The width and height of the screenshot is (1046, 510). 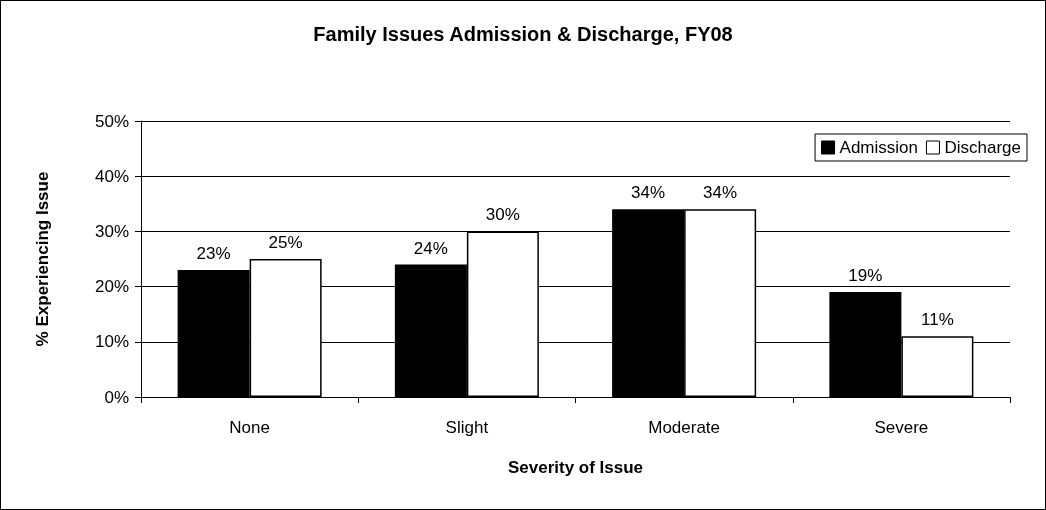 What do you see at coordinates (111, 342) in the screenshot?
I see `y-tick-label: 10%` at bounding box center [111, 342].